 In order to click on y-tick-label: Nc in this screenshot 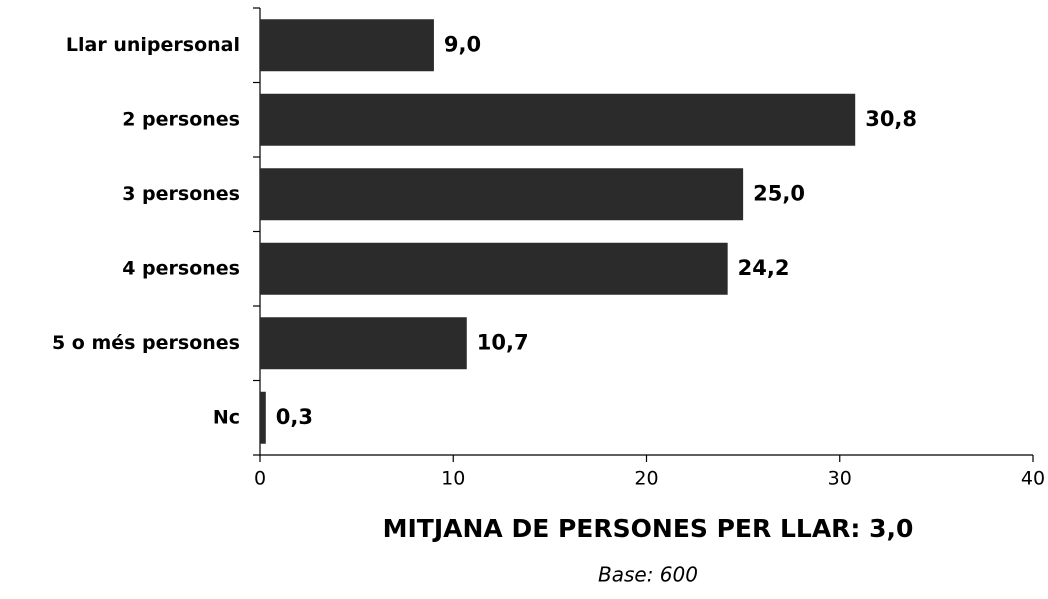, I will do `click(226, 417)`.